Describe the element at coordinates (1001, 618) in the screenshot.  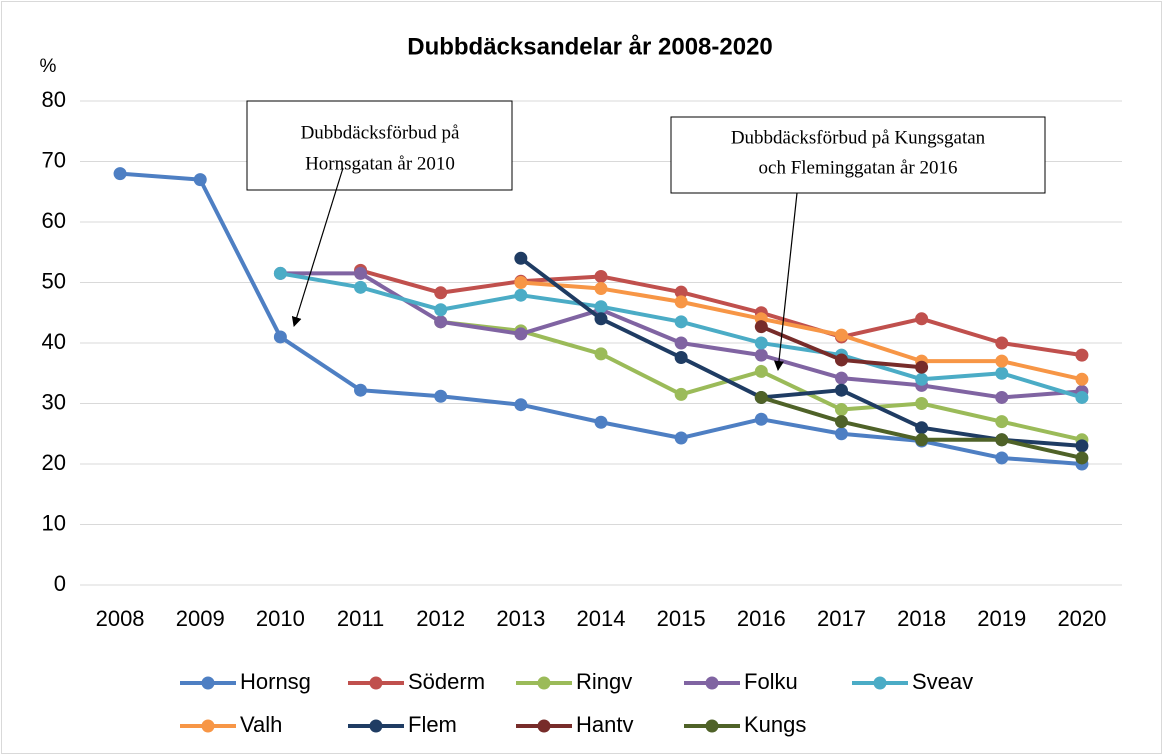
I see `x-tick-label: 2019` at that location.